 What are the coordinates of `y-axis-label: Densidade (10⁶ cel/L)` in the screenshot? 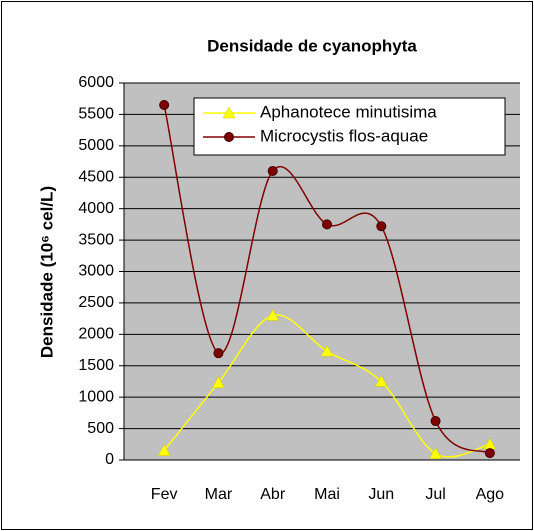 It's located at (46, 272).